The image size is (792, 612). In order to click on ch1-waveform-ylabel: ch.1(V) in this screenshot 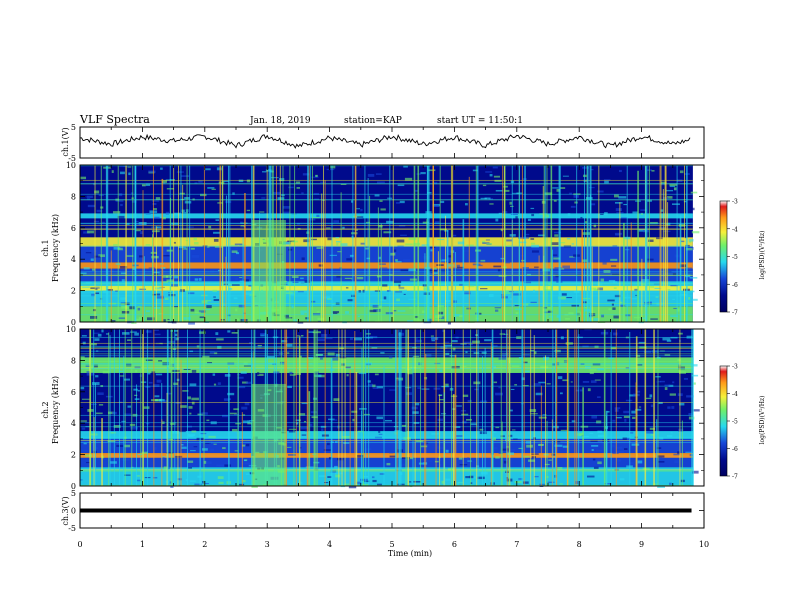, I will do `click(65, 141)`.